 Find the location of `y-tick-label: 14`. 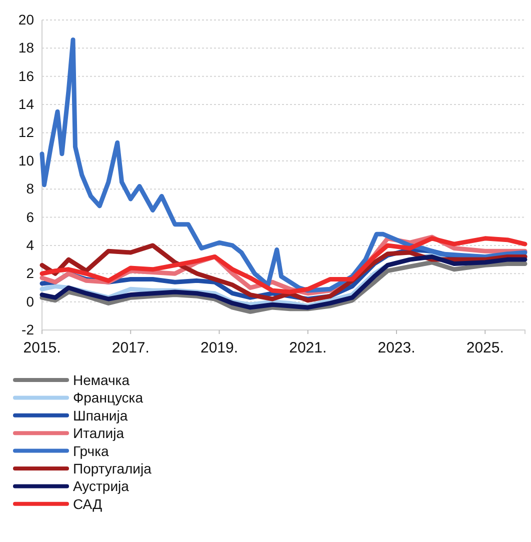

y-tick-label: 14 is located at coordinates (26, 104).